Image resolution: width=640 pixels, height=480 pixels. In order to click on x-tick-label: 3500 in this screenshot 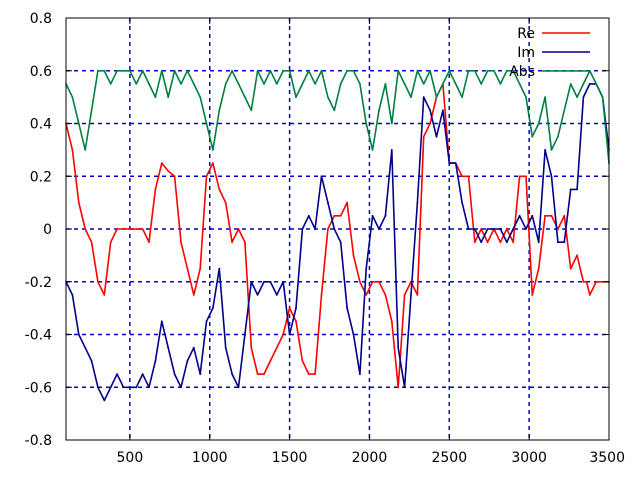, I will do `click(607, 458)`.